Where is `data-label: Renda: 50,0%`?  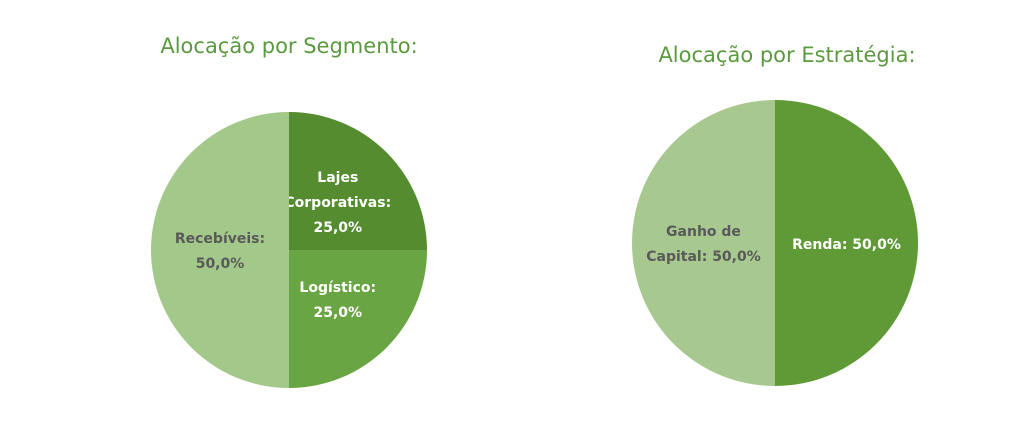
data-label: Renda: 50,0% is located at coordinates (847, 245).